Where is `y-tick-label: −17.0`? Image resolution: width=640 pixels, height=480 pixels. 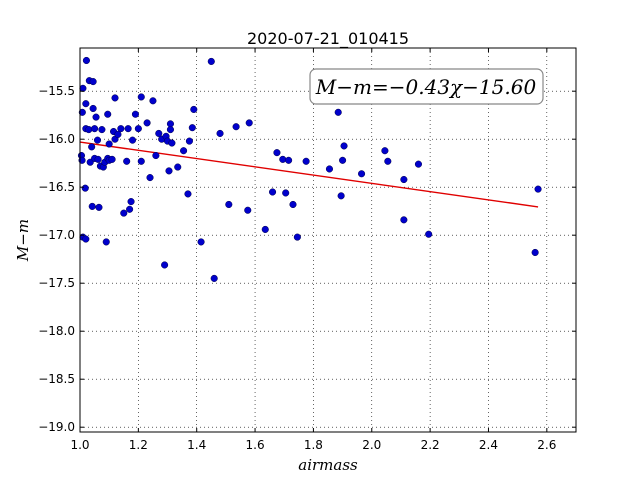 y-tick-label: −17.0 is located at coordinates (56, 235).